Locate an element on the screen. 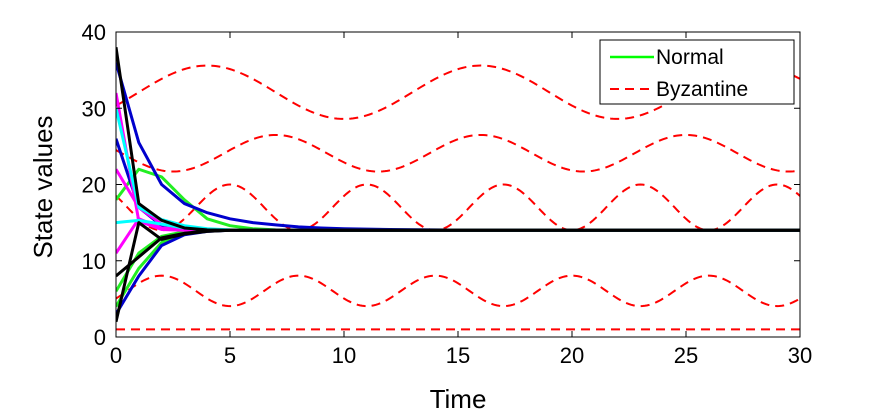 The height and width of the screenshot is (415, 886). legend: Normal Byzantine is located at coordinates (697, 72).